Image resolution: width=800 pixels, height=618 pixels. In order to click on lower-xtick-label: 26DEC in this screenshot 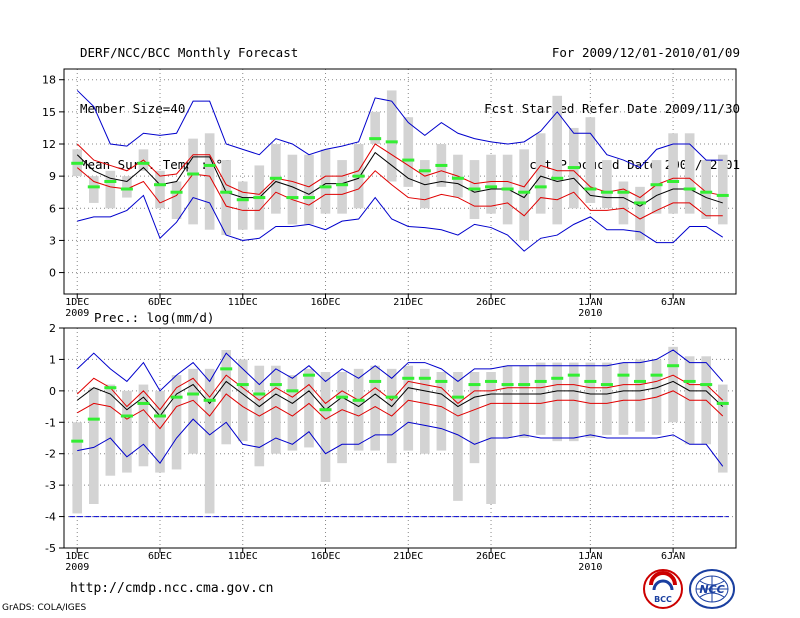, I will do `click(491, 556)`.